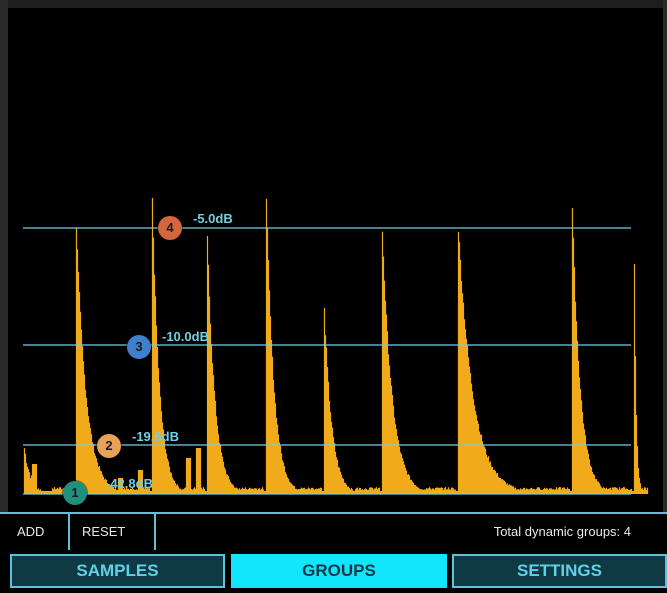 This screenshot has height=593, width=667. I want to click on threshold-label-1: -42.8dB, so click(129, 483).